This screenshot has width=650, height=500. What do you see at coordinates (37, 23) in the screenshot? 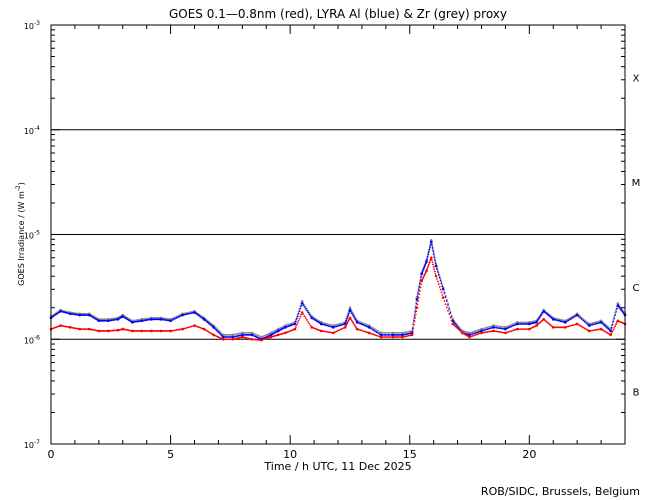
I see `y-tick-exponent: -3` at bounding box center [37, 23].